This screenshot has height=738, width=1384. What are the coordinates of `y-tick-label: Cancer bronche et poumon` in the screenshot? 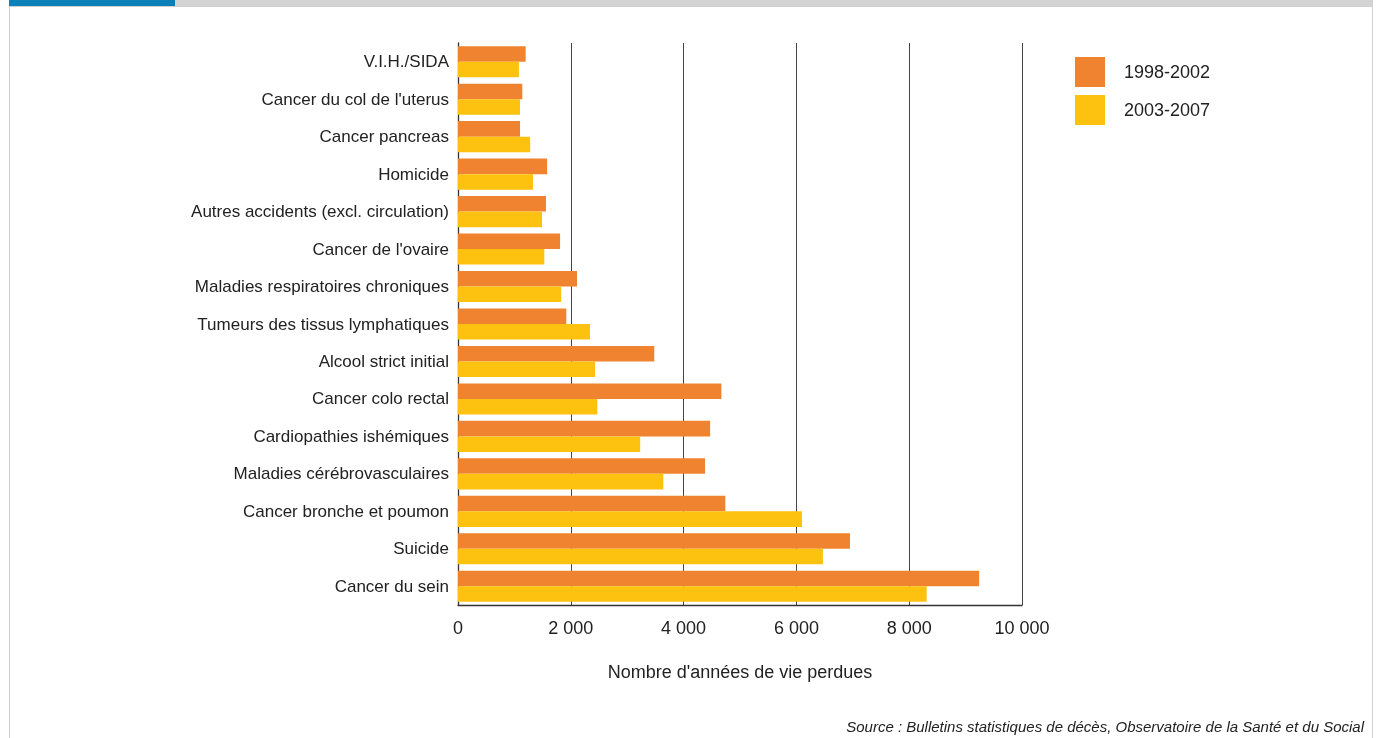 It's located at (345, 511).